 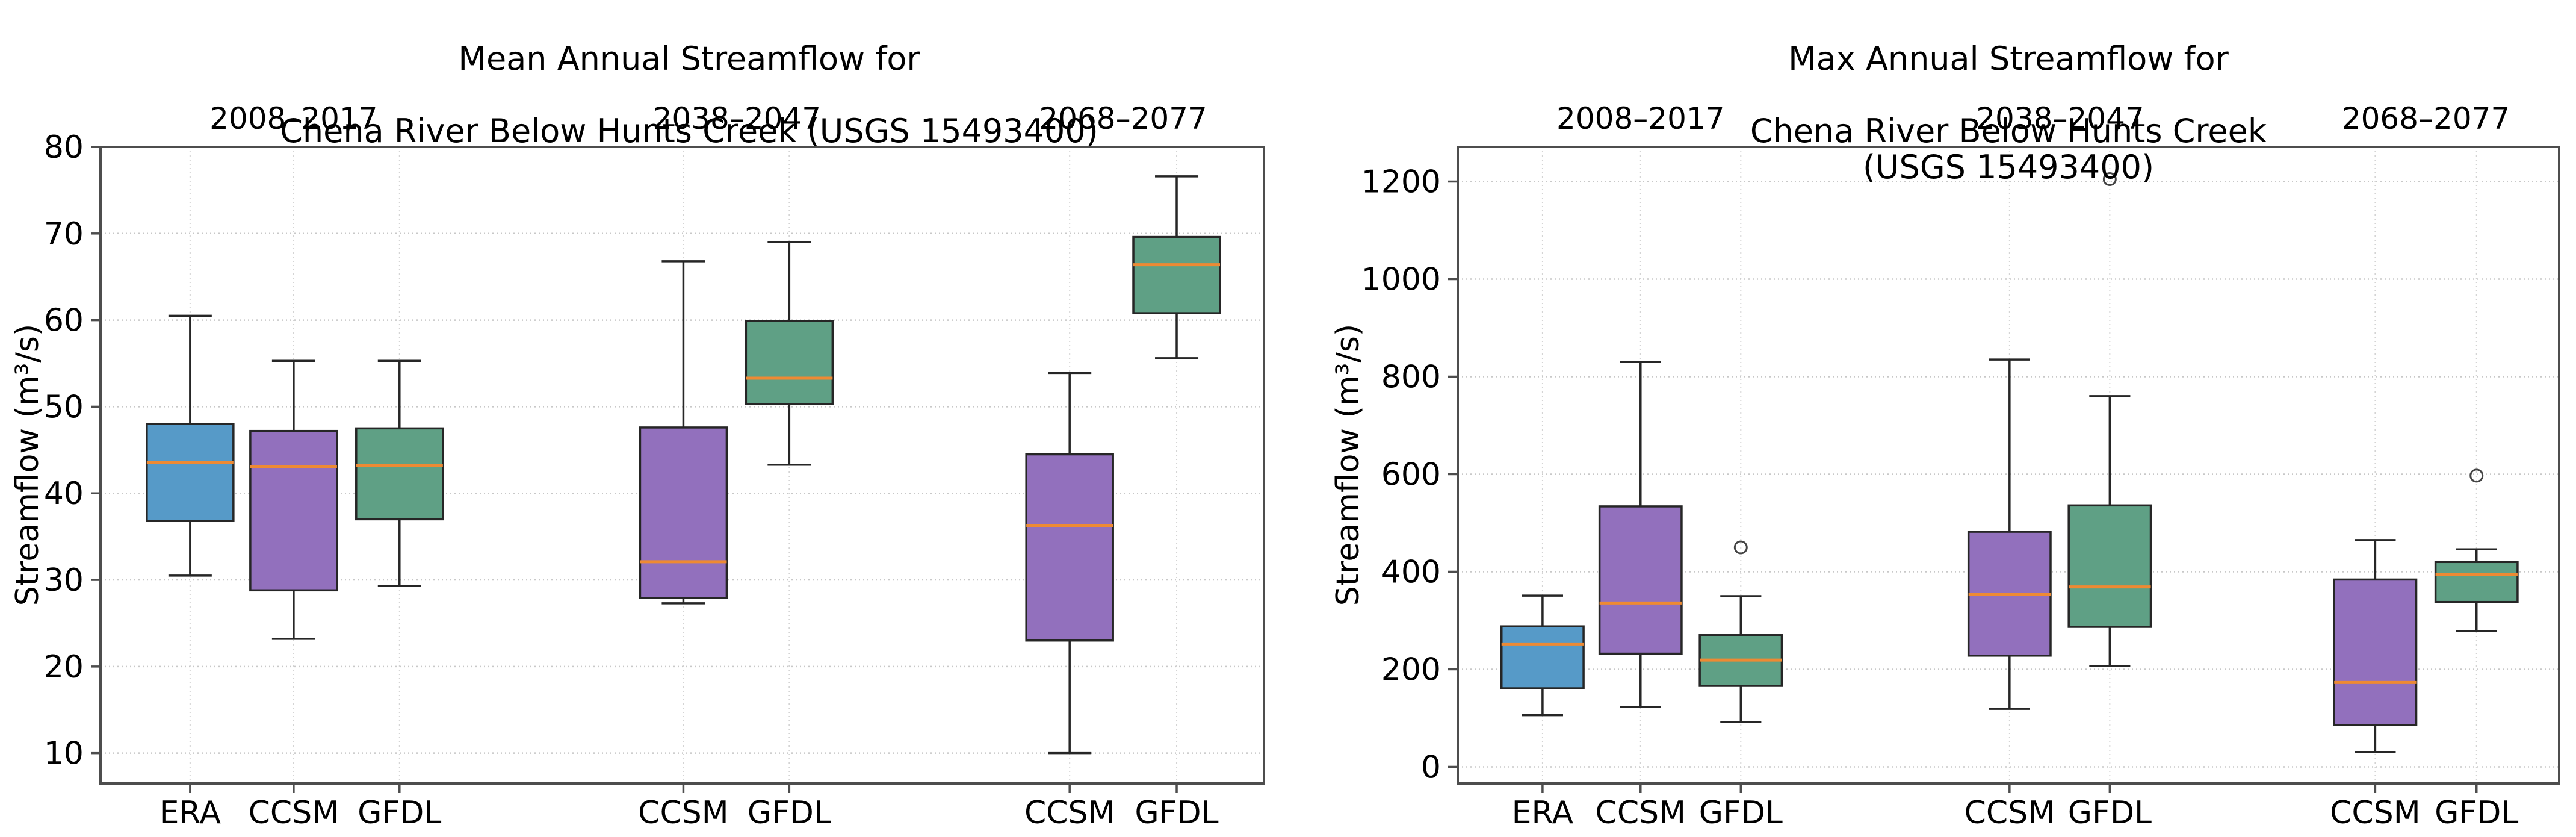 What do you see at coordinates (64, 407) in the screenshot?
I see `y-tick-label: 50` at bounding box center [64, 407].